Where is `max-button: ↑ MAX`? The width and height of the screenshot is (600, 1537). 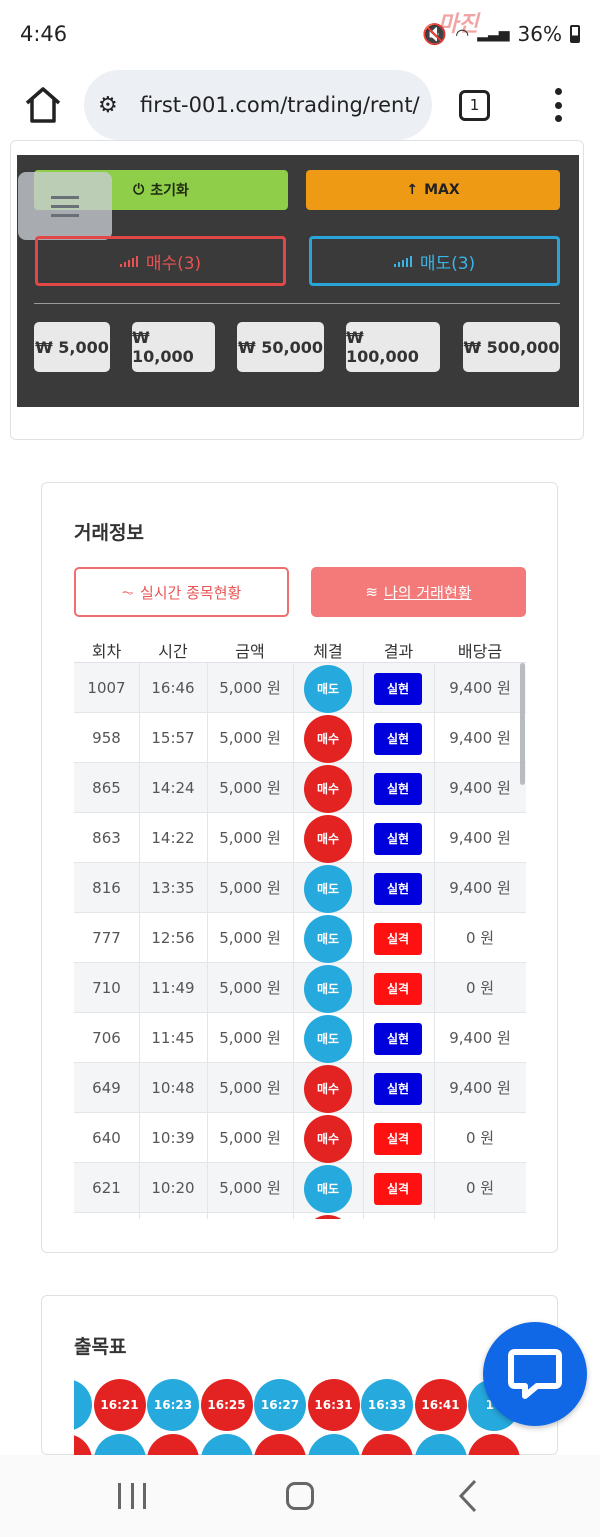
max-button: ↑ MAX is located at coordinates (433, 190).